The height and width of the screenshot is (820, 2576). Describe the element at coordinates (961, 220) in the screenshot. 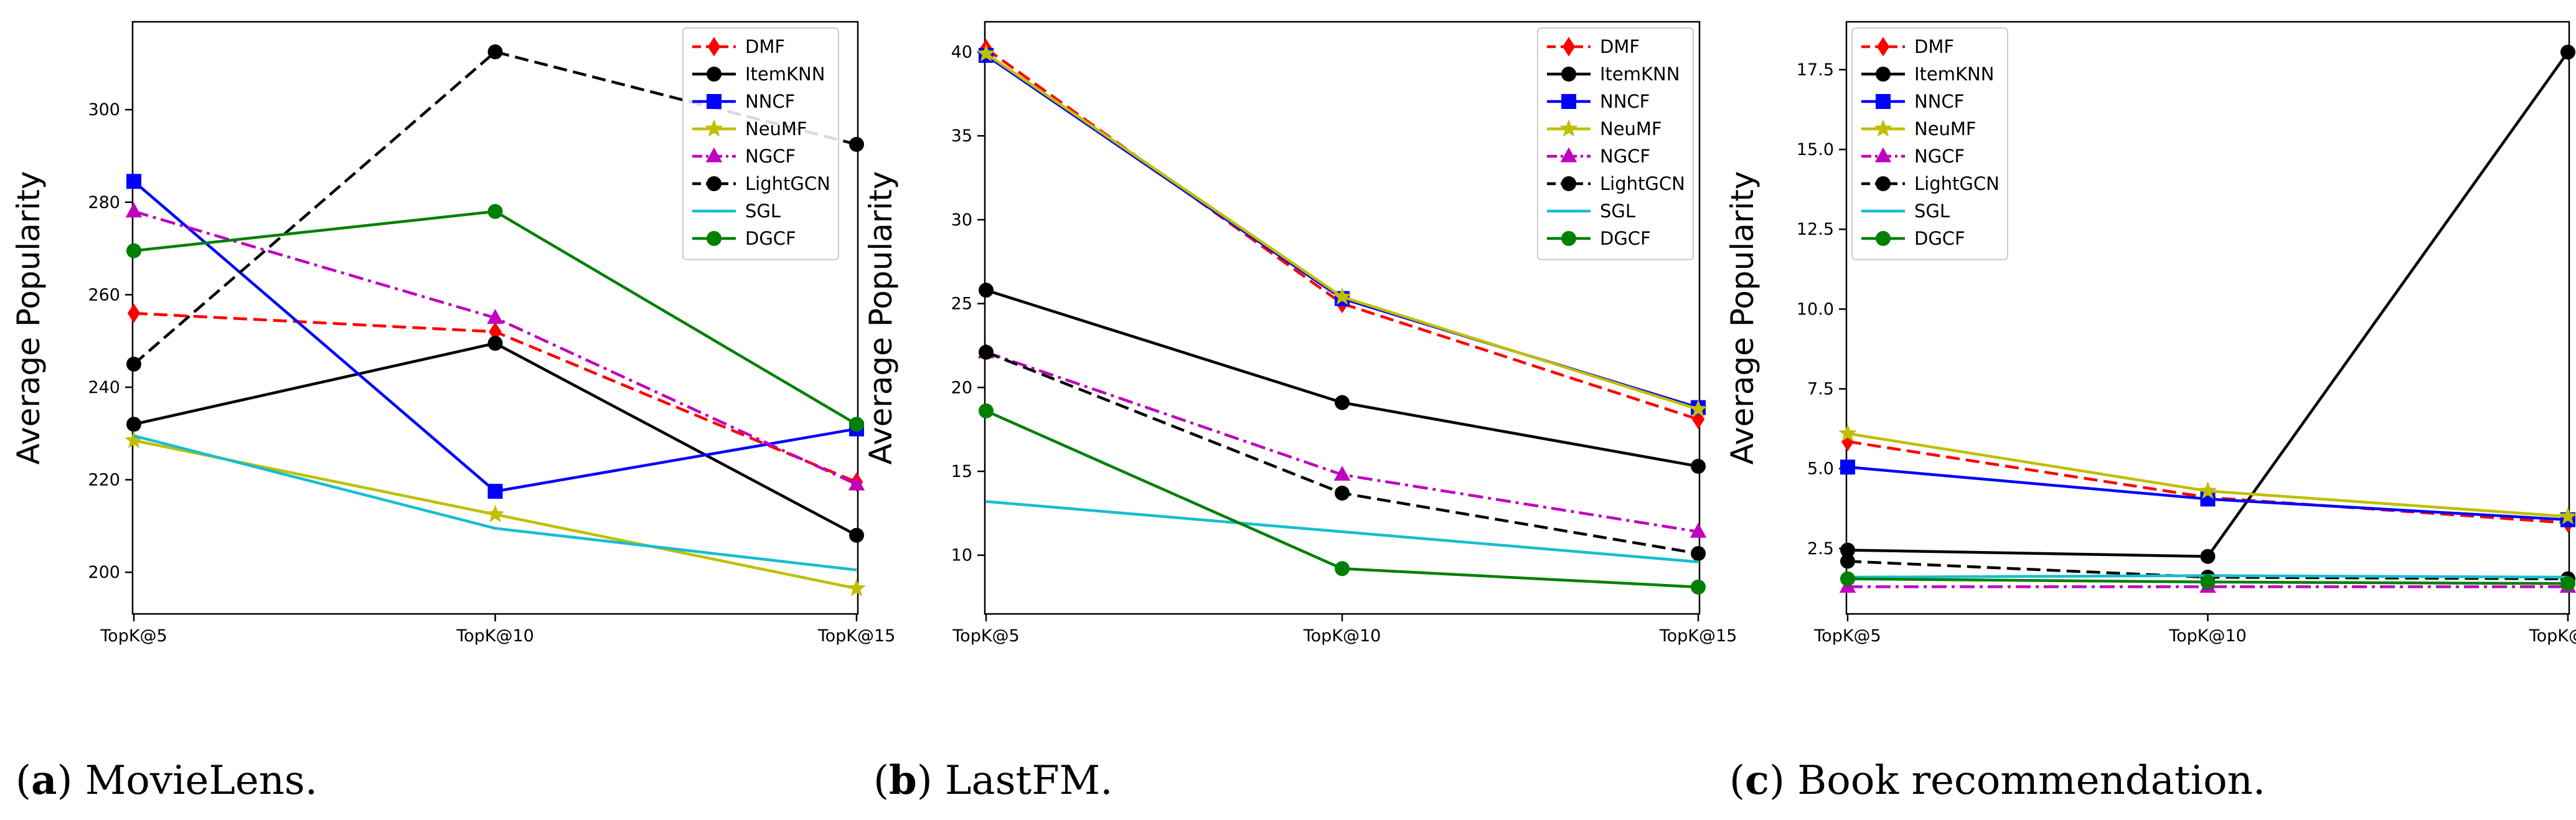

I see `y-tick-label: 30` at that location.